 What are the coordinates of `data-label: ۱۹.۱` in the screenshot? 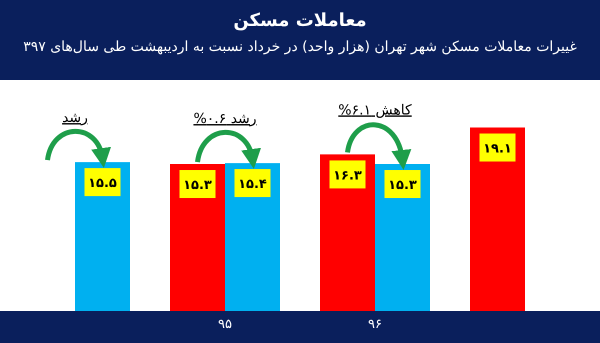 It's located at (497, 149).